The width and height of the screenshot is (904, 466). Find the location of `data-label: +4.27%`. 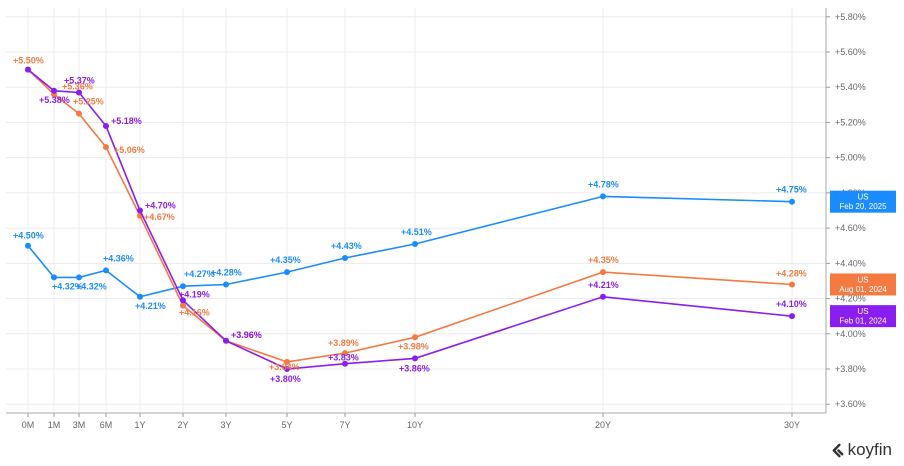

data-label: +4.27% is located at coordinates (199, 274).